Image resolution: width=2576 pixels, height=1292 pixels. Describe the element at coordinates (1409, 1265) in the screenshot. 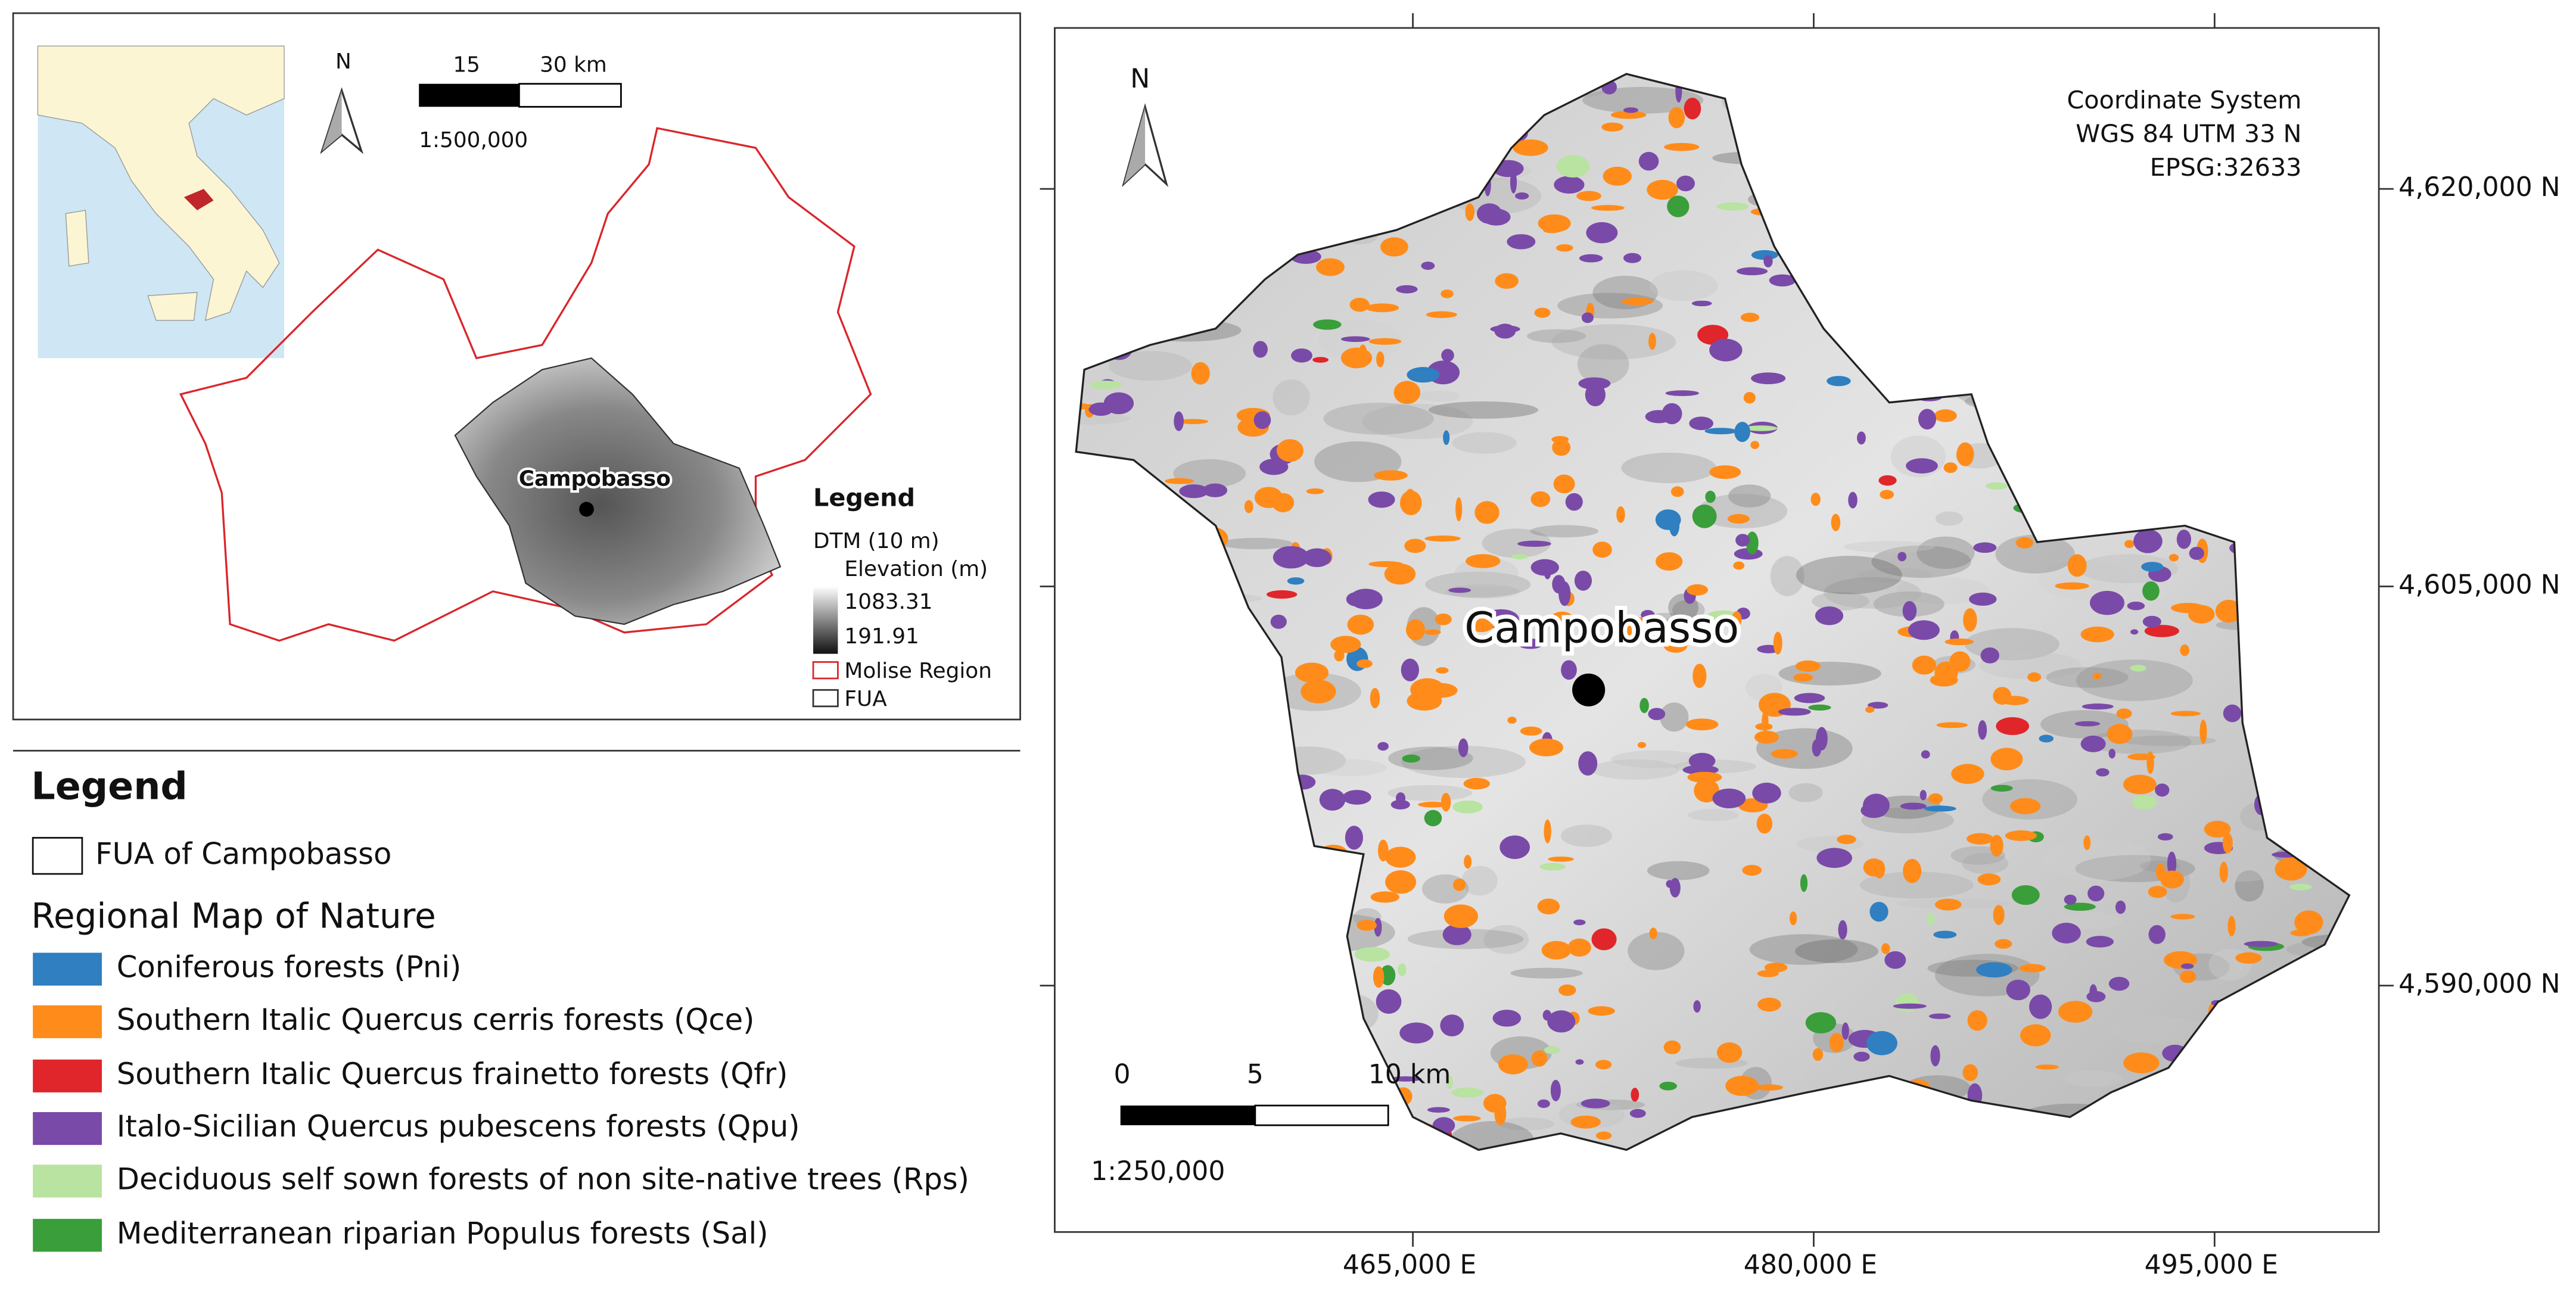

I see `x-coordinate-label: 465,000 E` at that location.